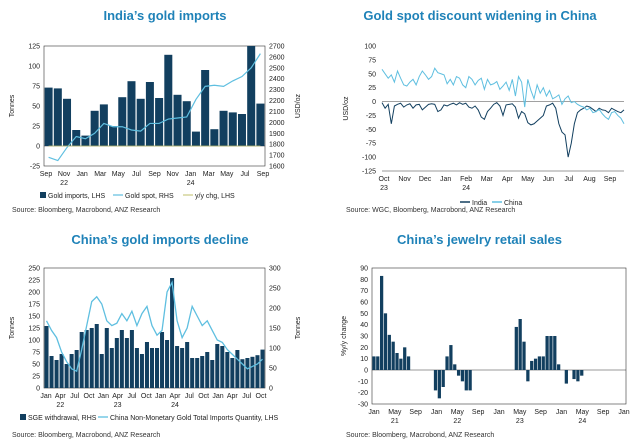 This screenshot has height=448, width=639. Describe the element at coordinates (466, 179) in the screenshot. I see `x-tick-label: Feb` at that location.